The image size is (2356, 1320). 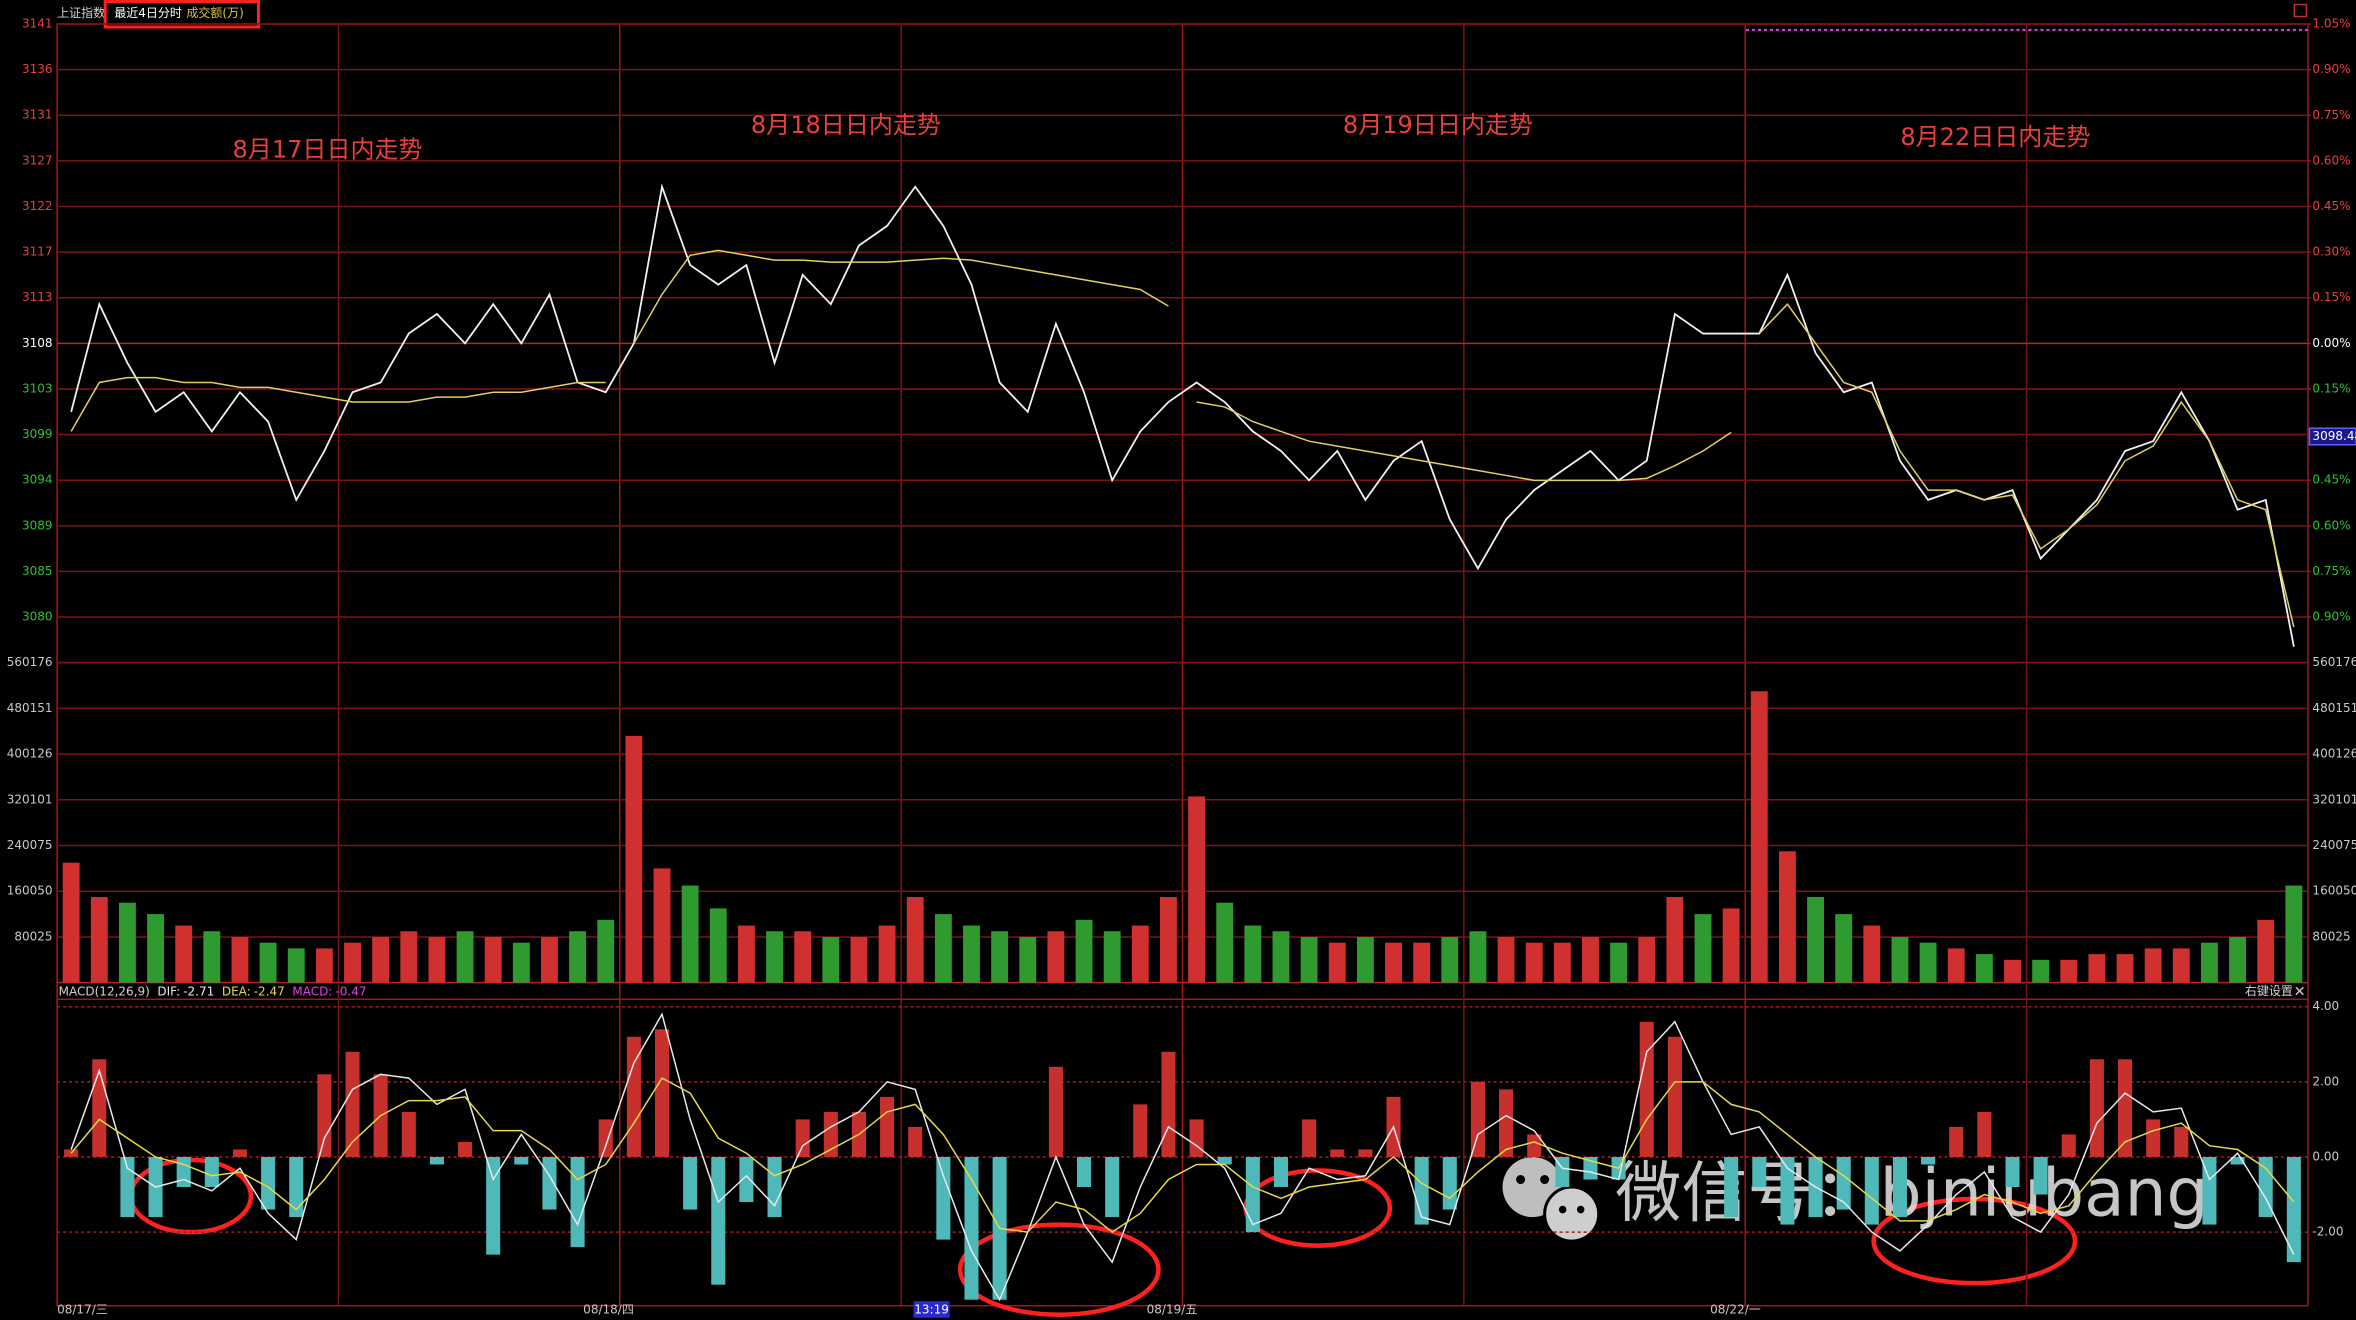 I want to click on y-tick-label: 3080, so click(x=37, y=617).